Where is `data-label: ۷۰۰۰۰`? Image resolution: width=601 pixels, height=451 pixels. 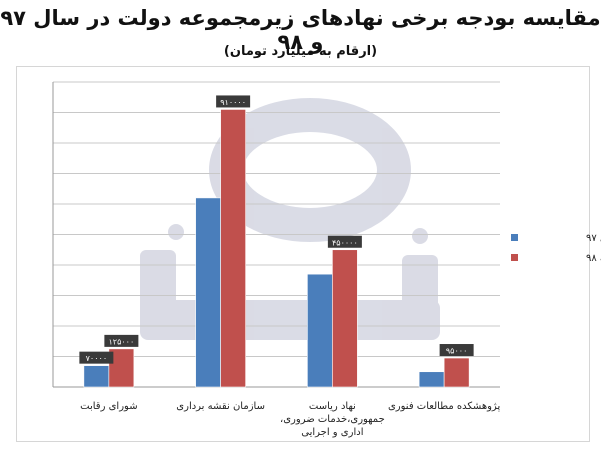
data-label: ۷۰۰۰۰ is located at coordinates (96, 358).